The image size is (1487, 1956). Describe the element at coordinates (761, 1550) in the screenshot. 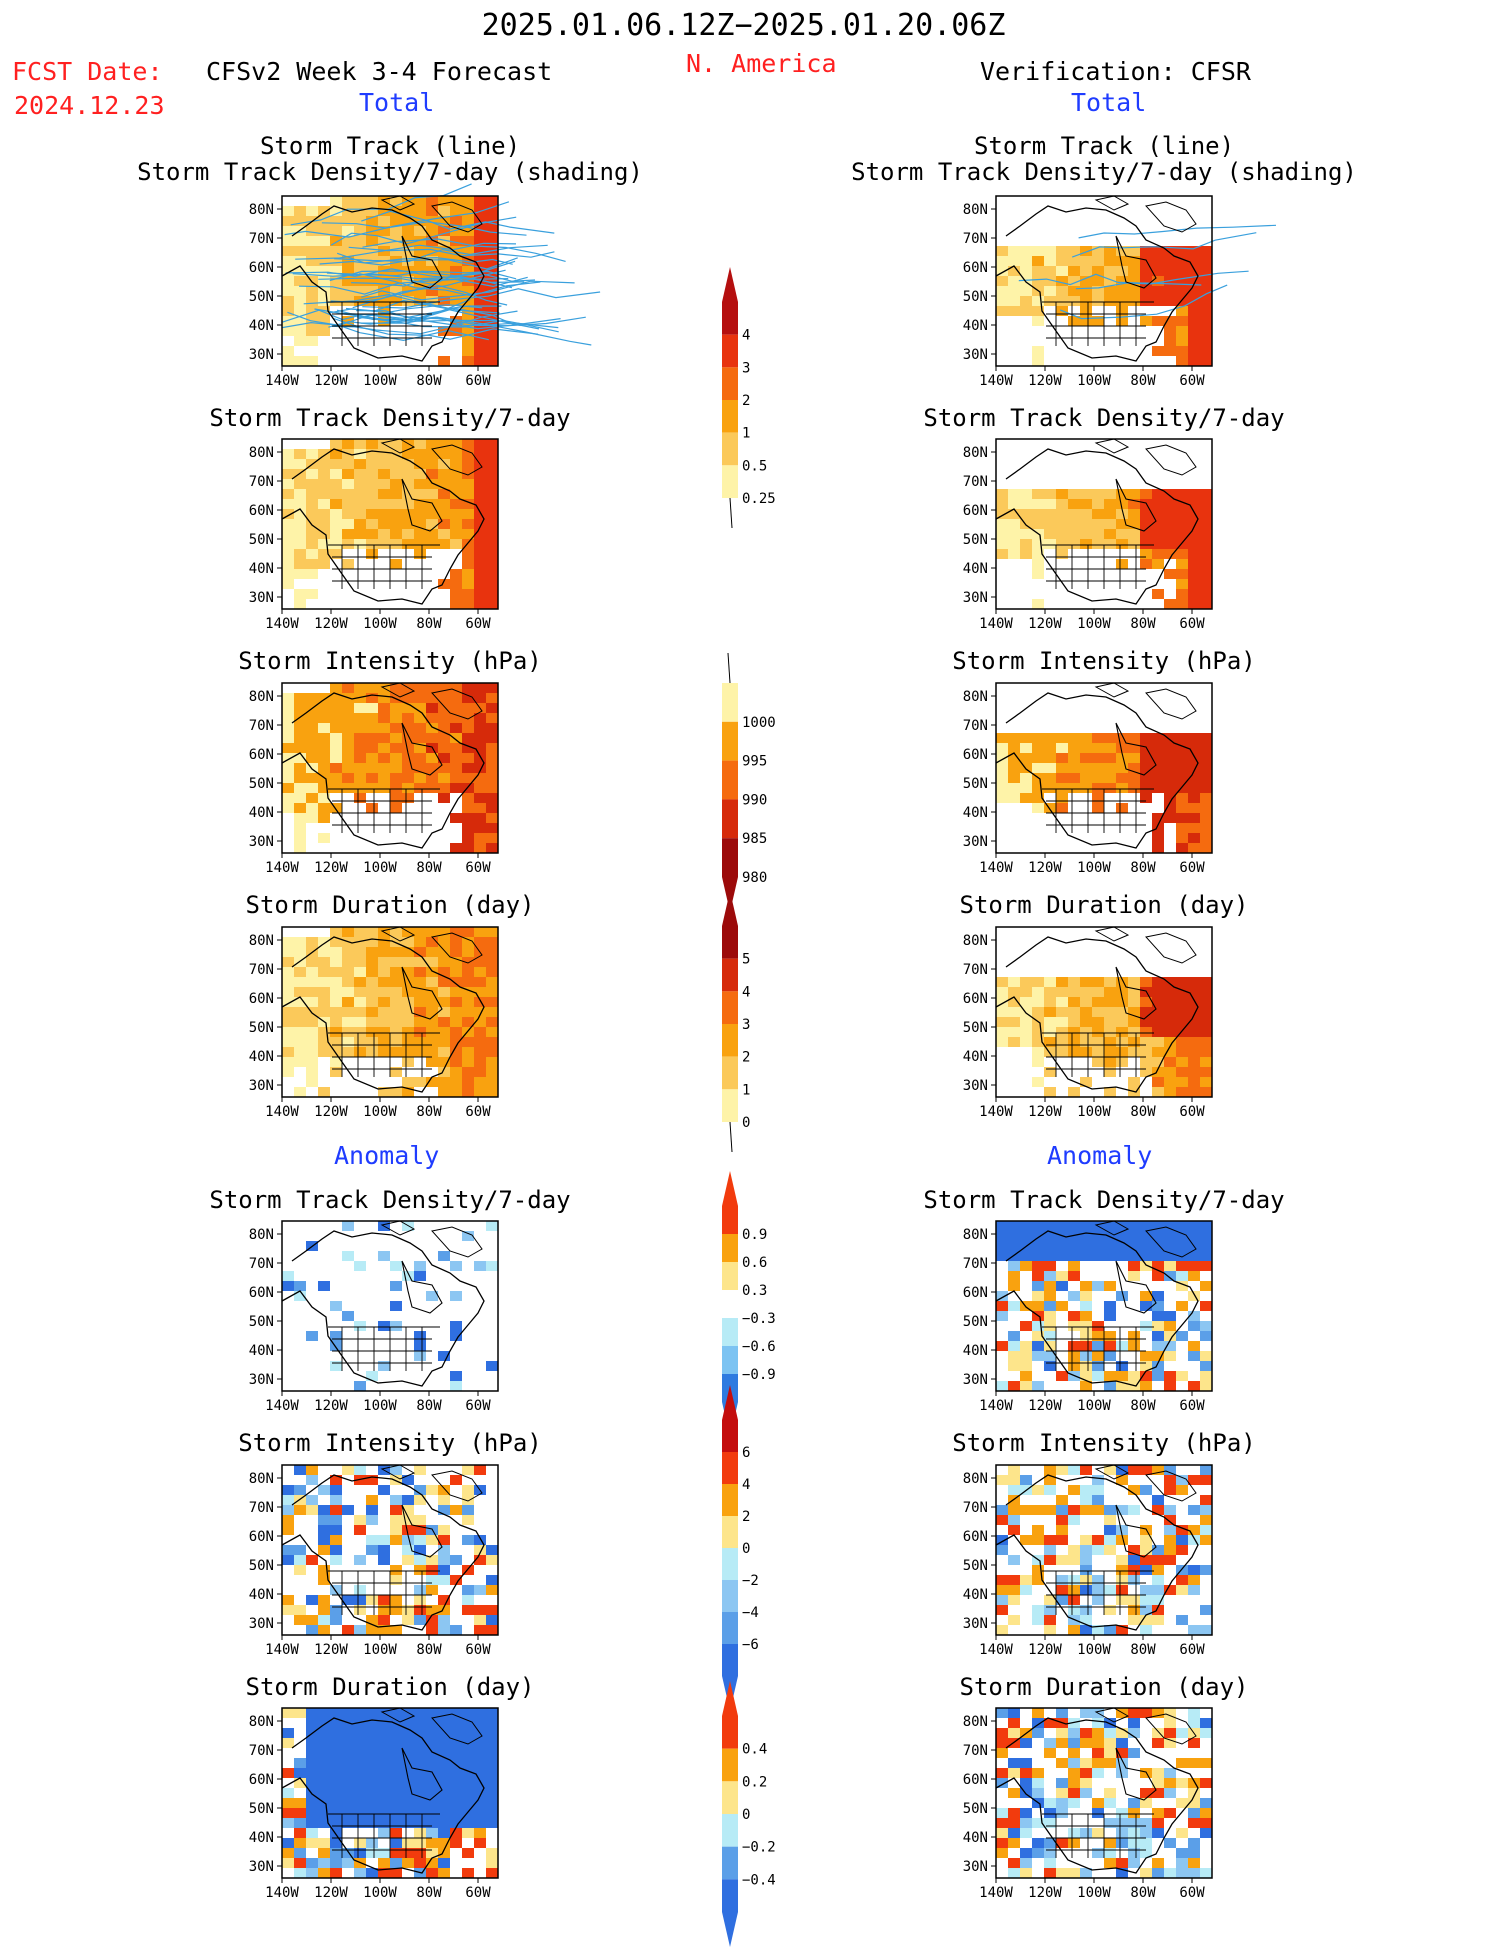

I see `colorbar-anom_intensity: 6 4 2 0 −2 −4 −6` at that location.